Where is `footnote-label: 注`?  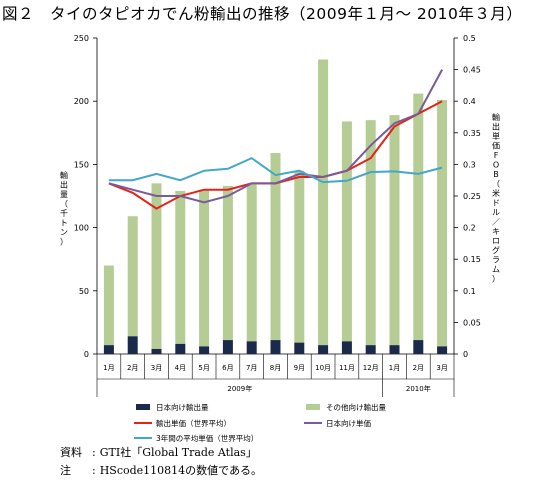
footnote-label: 注 is located at coordinates (65, 470).